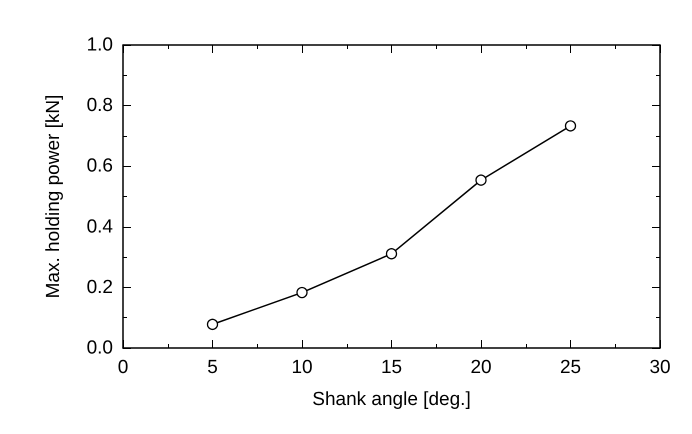 This screenshot has height=434, width=692. What do you see at coordinates (391, 399) in the screenshot?
I see `x-axis-title: Shank angle [deg.]` at bounding box center [391, 399].